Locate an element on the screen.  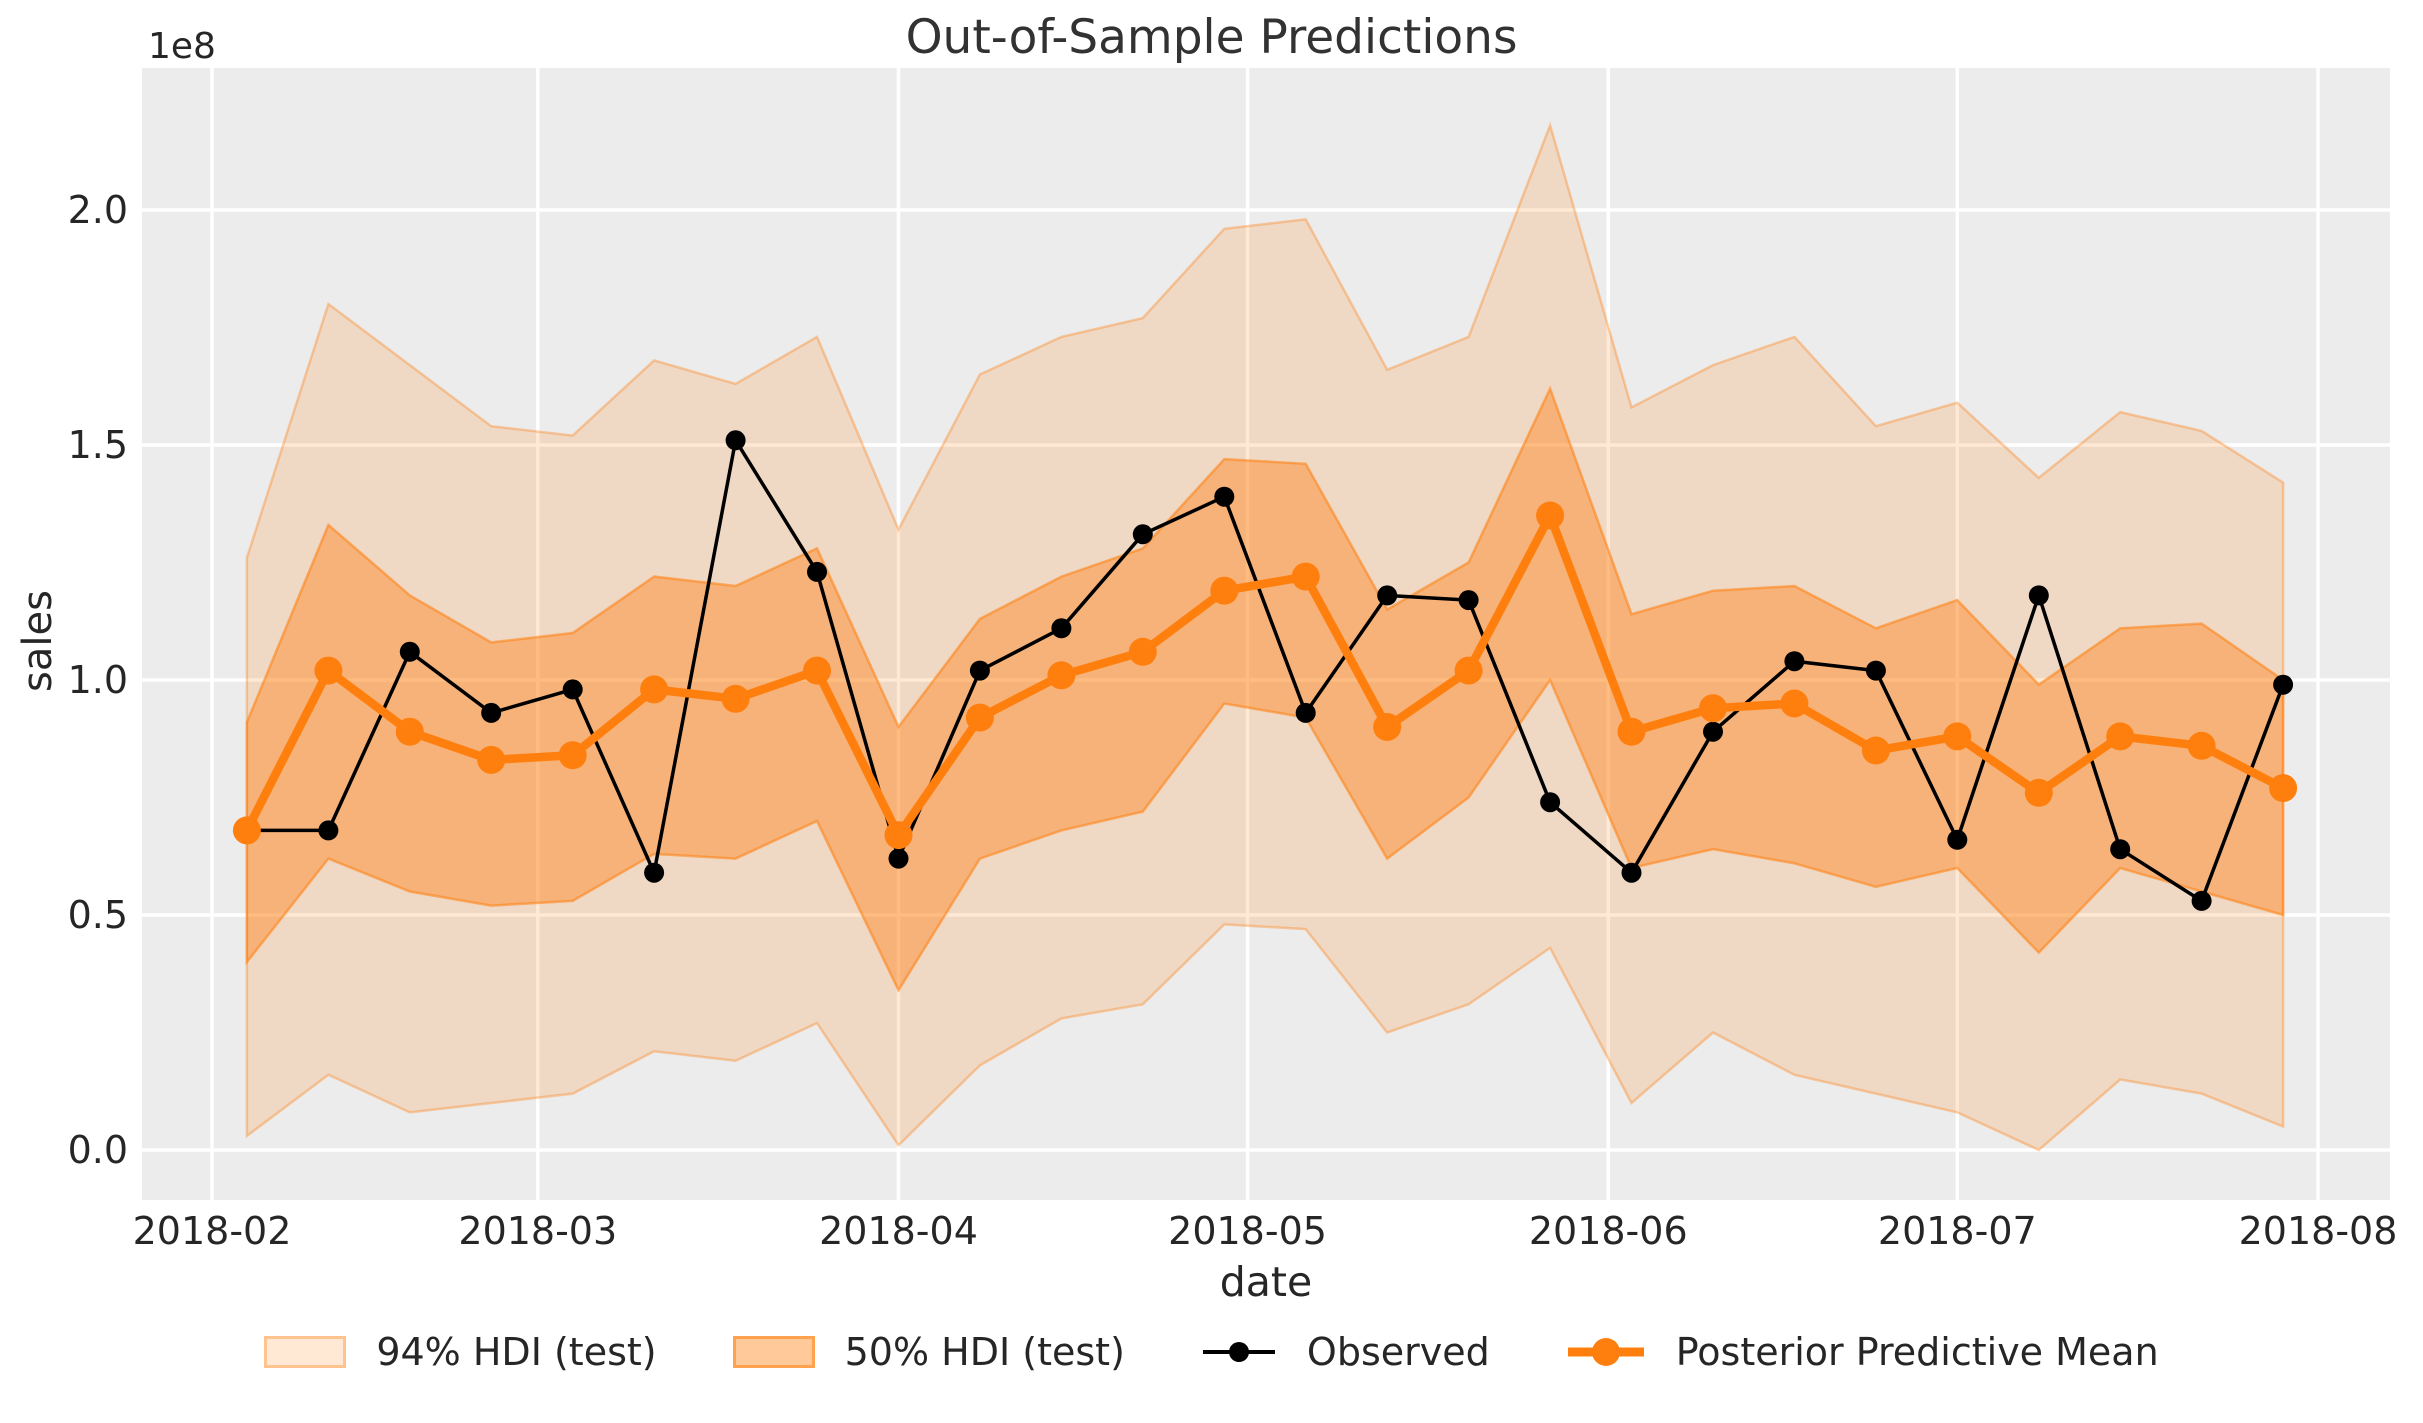
hdi94-patch-icon is located at coordinates (305, 1352).